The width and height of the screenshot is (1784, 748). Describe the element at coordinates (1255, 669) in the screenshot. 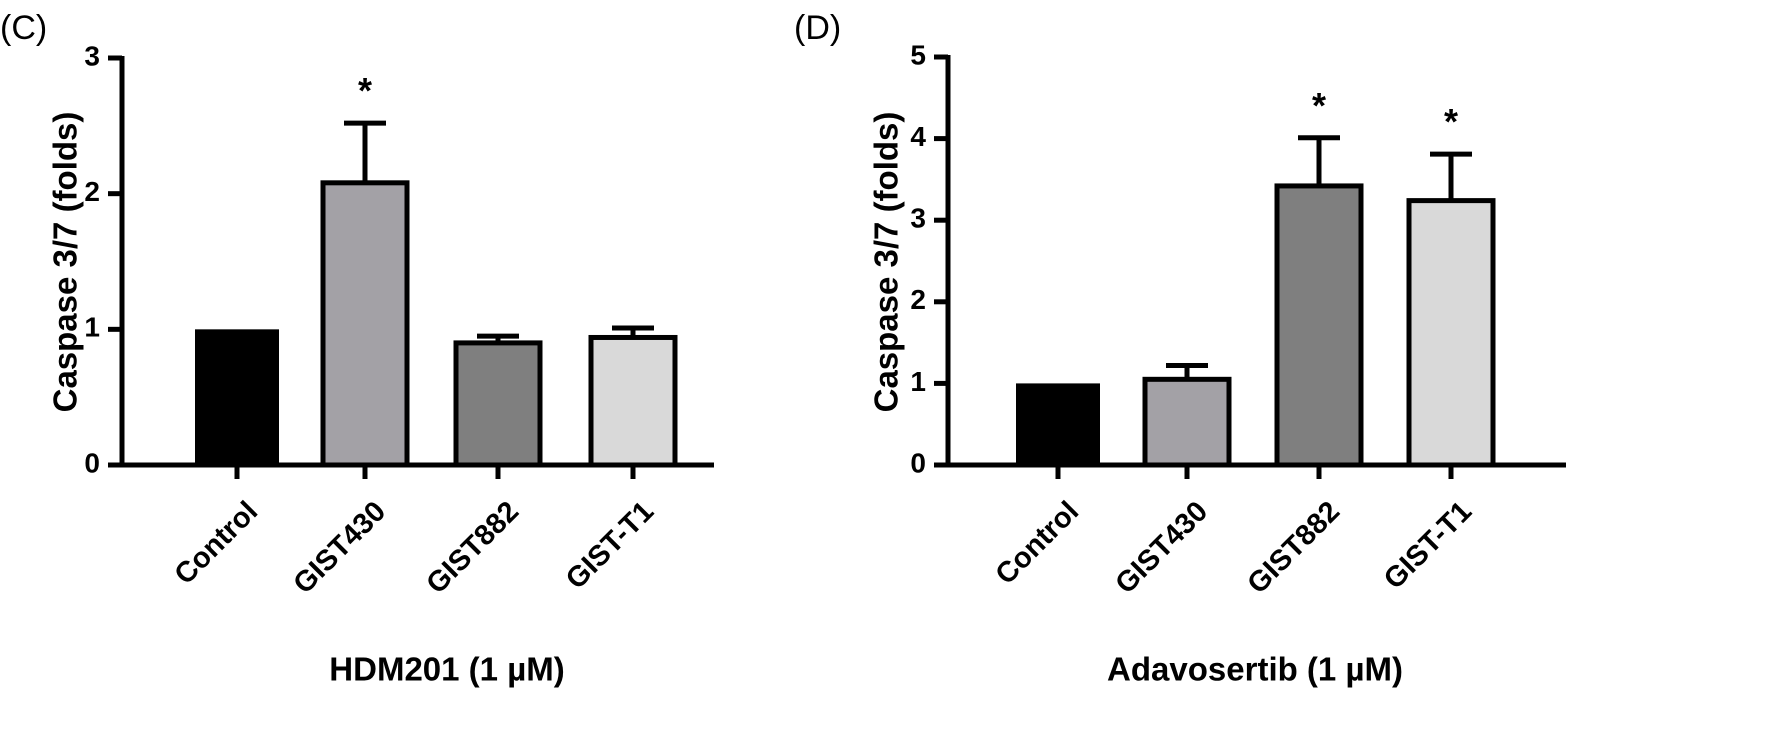

I see `x-axis-title: Adavosertib (1 µM)` at that location.